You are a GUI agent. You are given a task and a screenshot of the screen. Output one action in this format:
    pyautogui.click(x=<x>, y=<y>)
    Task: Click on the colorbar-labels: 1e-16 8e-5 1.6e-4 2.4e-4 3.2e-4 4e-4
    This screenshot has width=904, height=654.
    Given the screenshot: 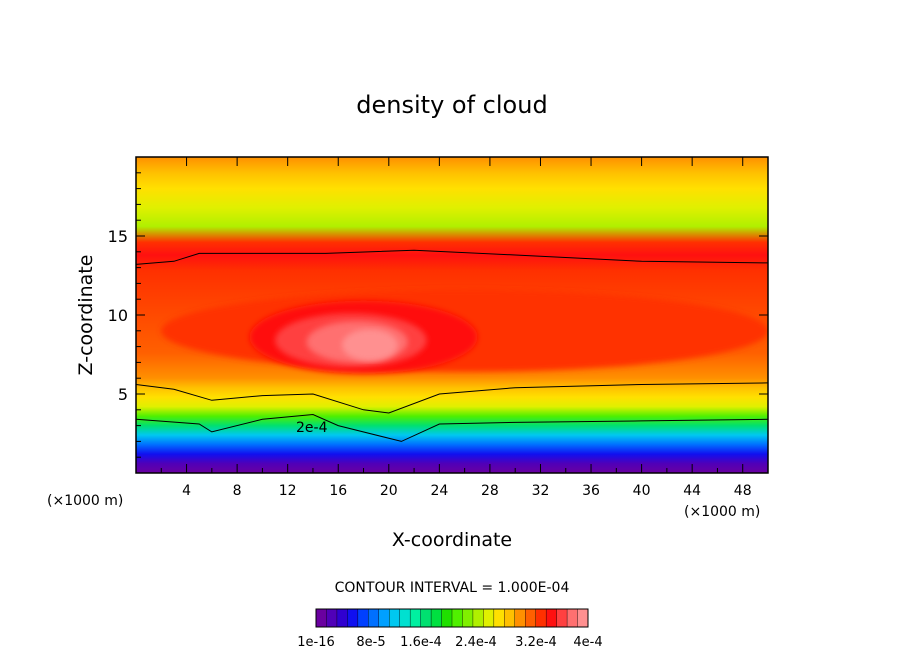 What is the action you would take?
    pyautogui.click(x=449, y=642)
    